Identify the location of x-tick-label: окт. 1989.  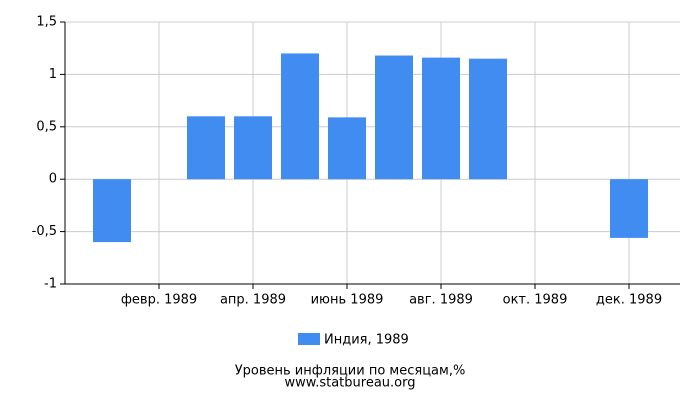
(535, 300).